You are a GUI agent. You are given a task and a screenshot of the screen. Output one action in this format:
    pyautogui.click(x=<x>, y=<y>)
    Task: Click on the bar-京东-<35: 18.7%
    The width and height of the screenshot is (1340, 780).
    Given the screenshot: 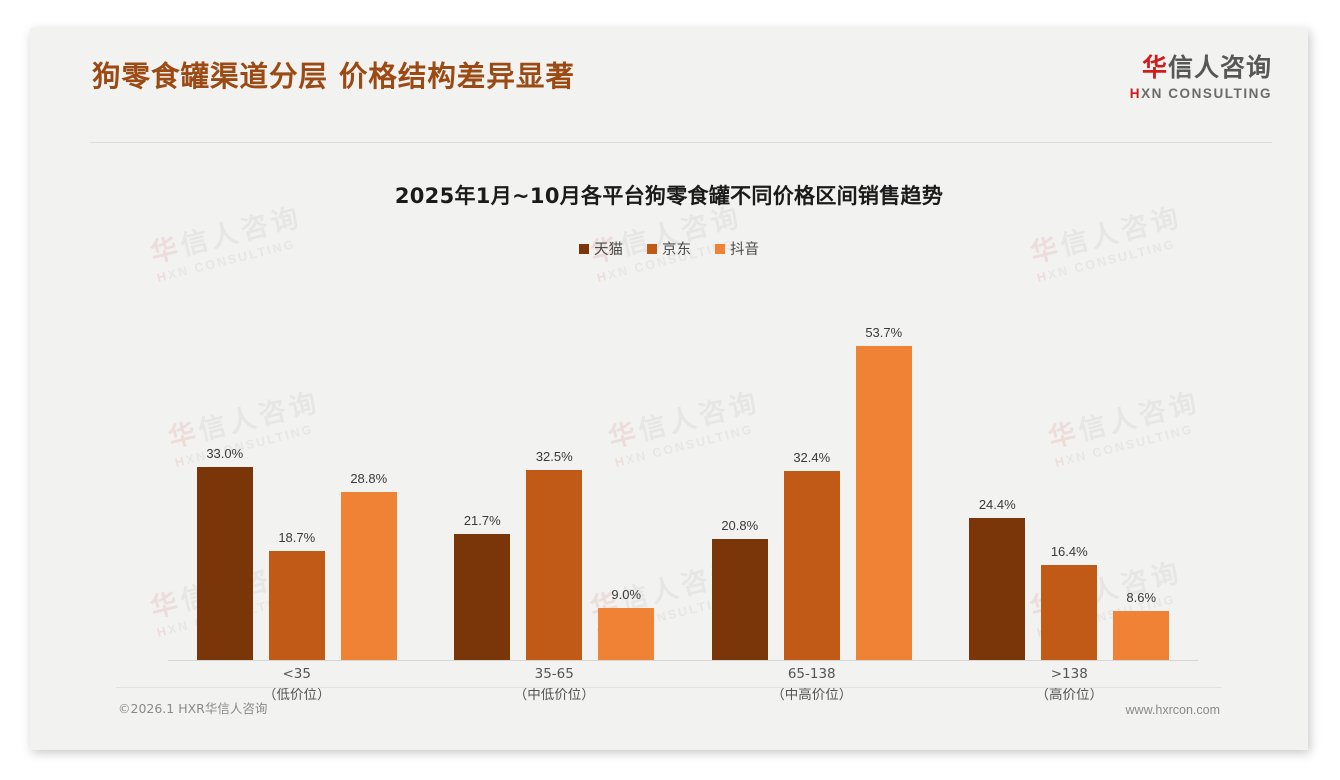 What is the action you would take?
    pyautogui.click(x=296, y=467)
    